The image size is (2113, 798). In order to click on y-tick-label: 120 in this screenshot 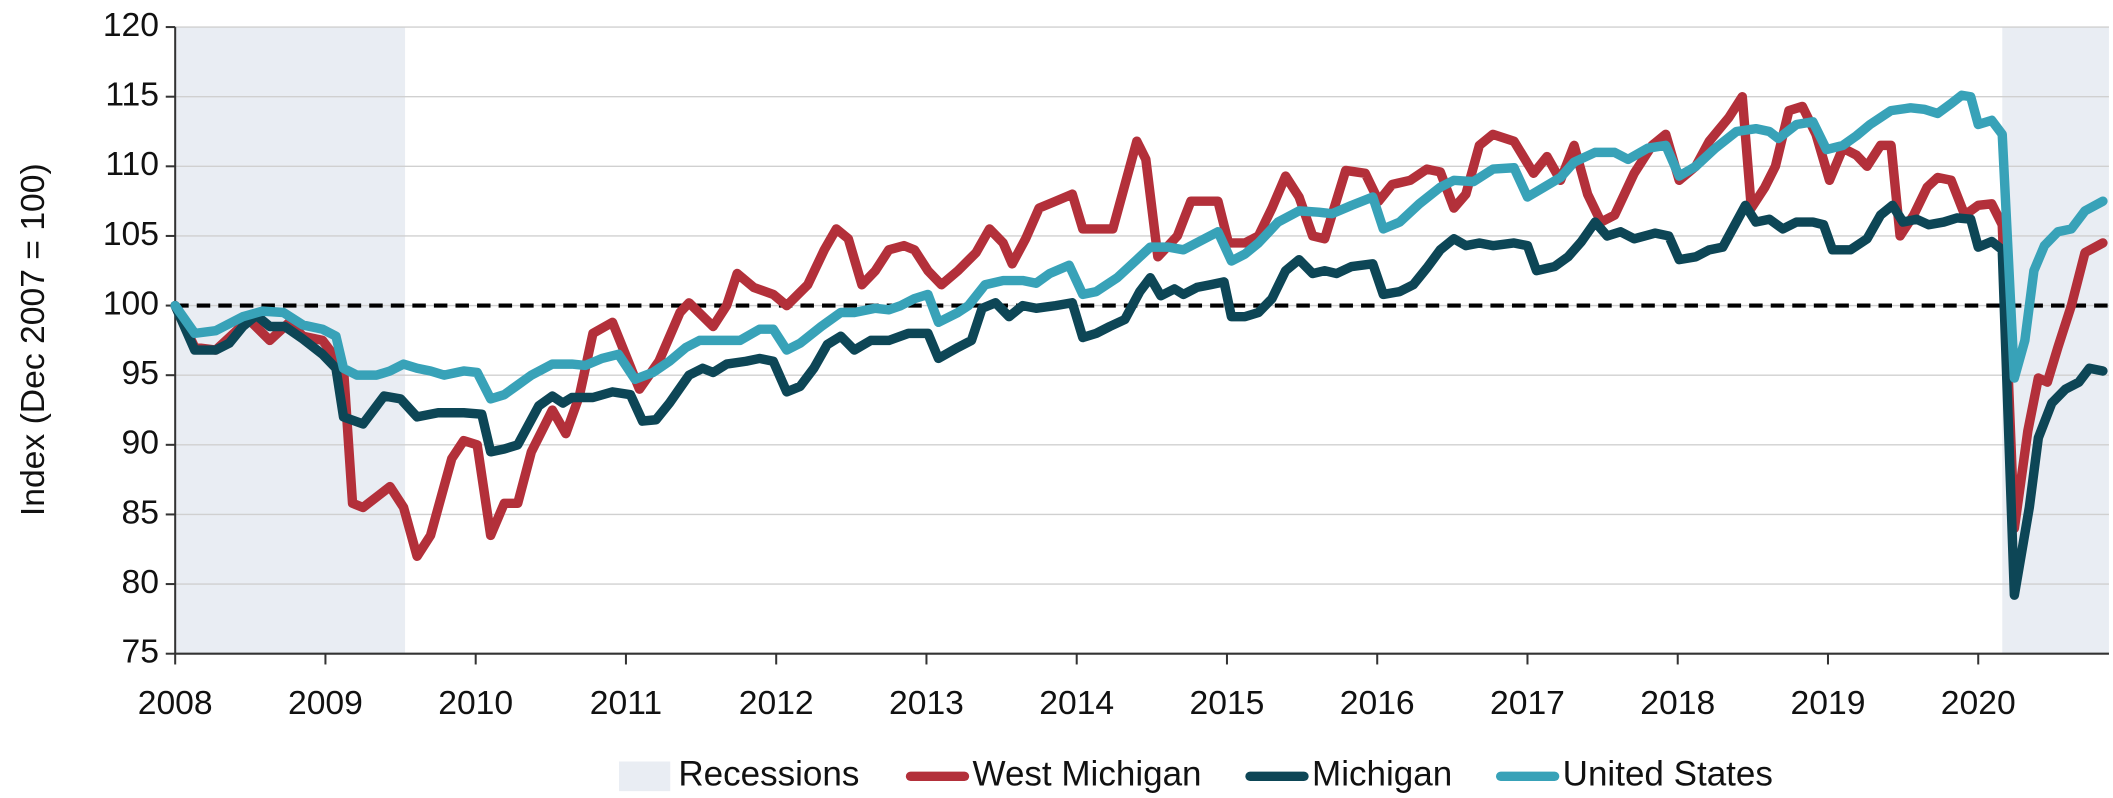, I will do `click(131, 25)`.